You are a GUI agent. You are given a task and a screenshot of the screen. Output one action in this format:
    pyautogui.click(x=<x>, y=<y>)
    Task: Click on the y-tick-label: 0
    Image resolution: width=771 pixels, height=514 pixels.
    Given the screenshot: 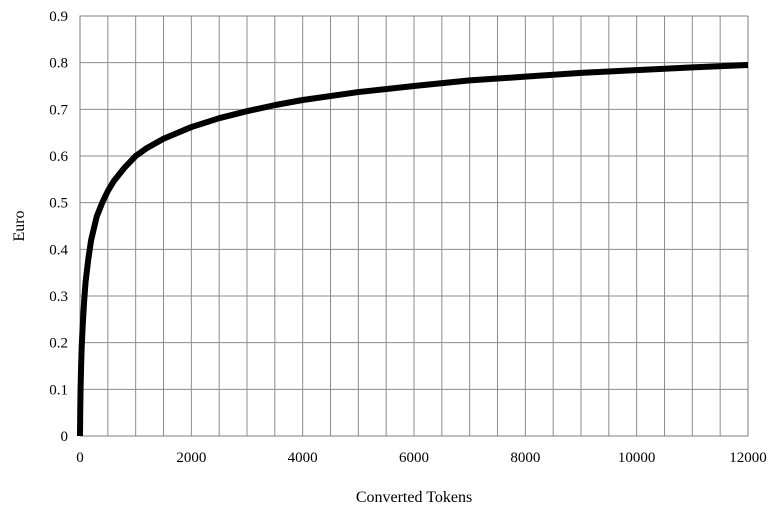 What is the action you would take?
    pyautogui.click(x=65, y=437)
    